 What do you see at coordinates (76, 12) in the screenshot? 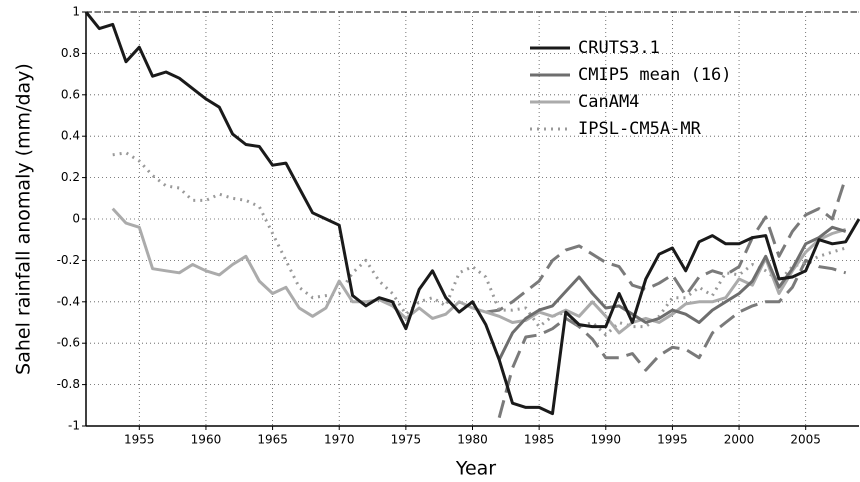
I see `y-tick-label: 1` at bounding box center [76, 12].